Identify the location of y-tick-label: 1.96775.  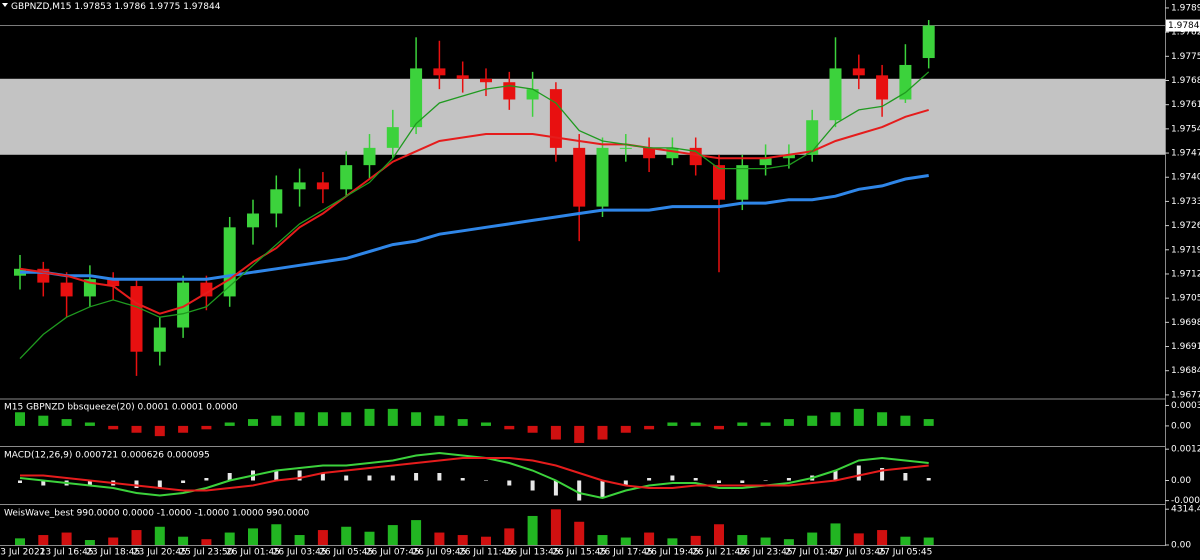
(1185, 395).